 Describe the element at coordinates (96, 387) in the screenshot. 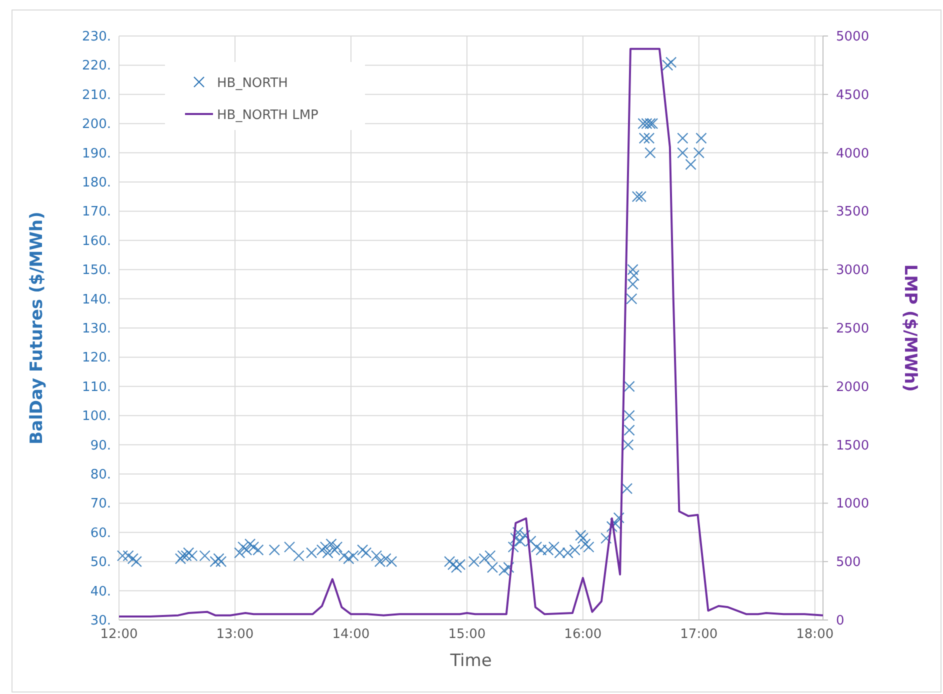

I see `y-tick-label: 110.` at that location.